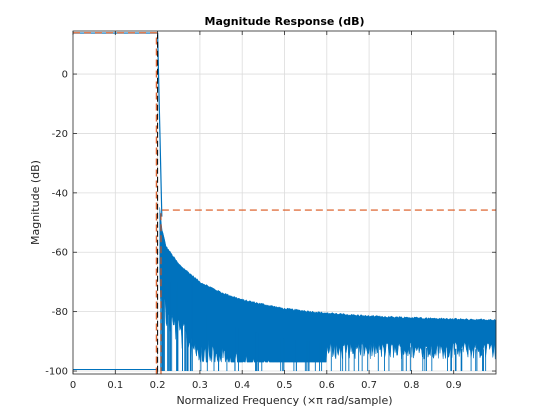 Image resolution: width=560 pixels, height=420 pixels. I want to click on x-tick-label: 0.4, so click(242, 385).